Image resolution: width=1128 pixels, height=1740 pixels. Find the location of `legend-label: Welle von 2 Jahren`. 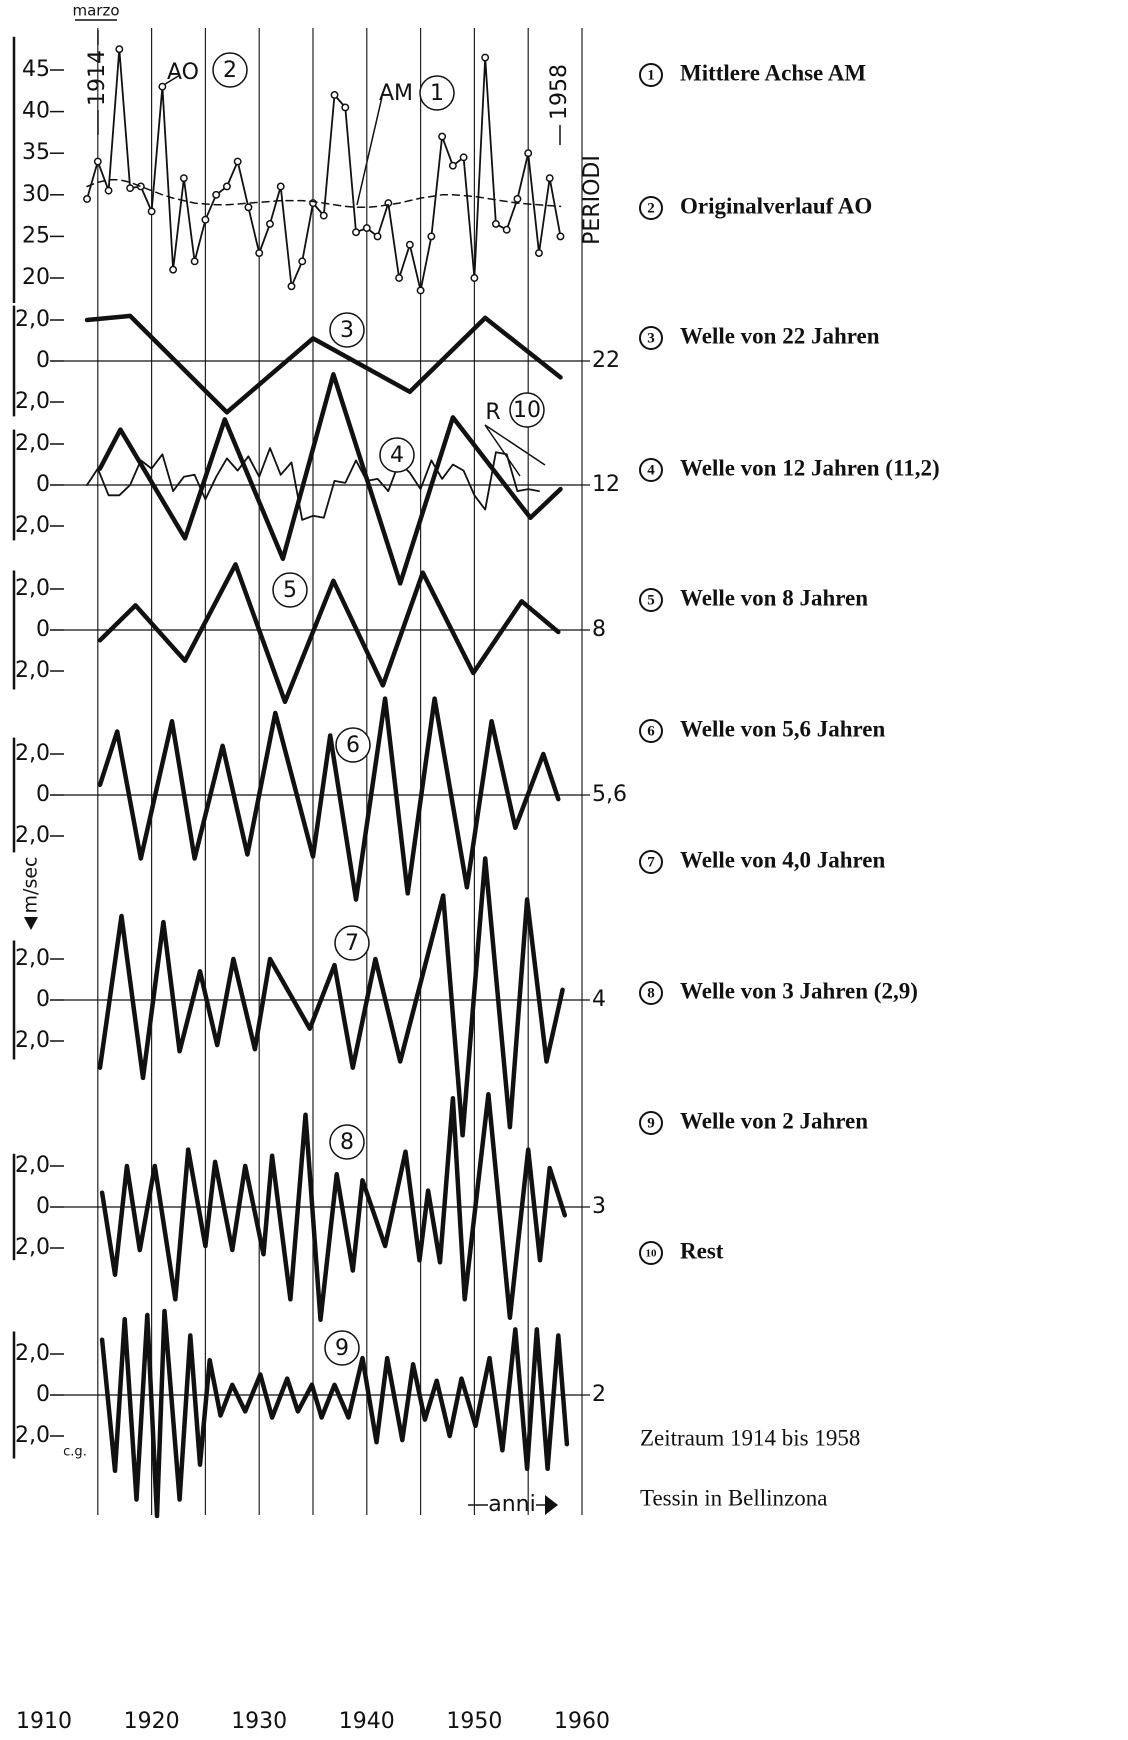

legend-label: Welle von 2 Jahren is located at coordinates (774, 1120).